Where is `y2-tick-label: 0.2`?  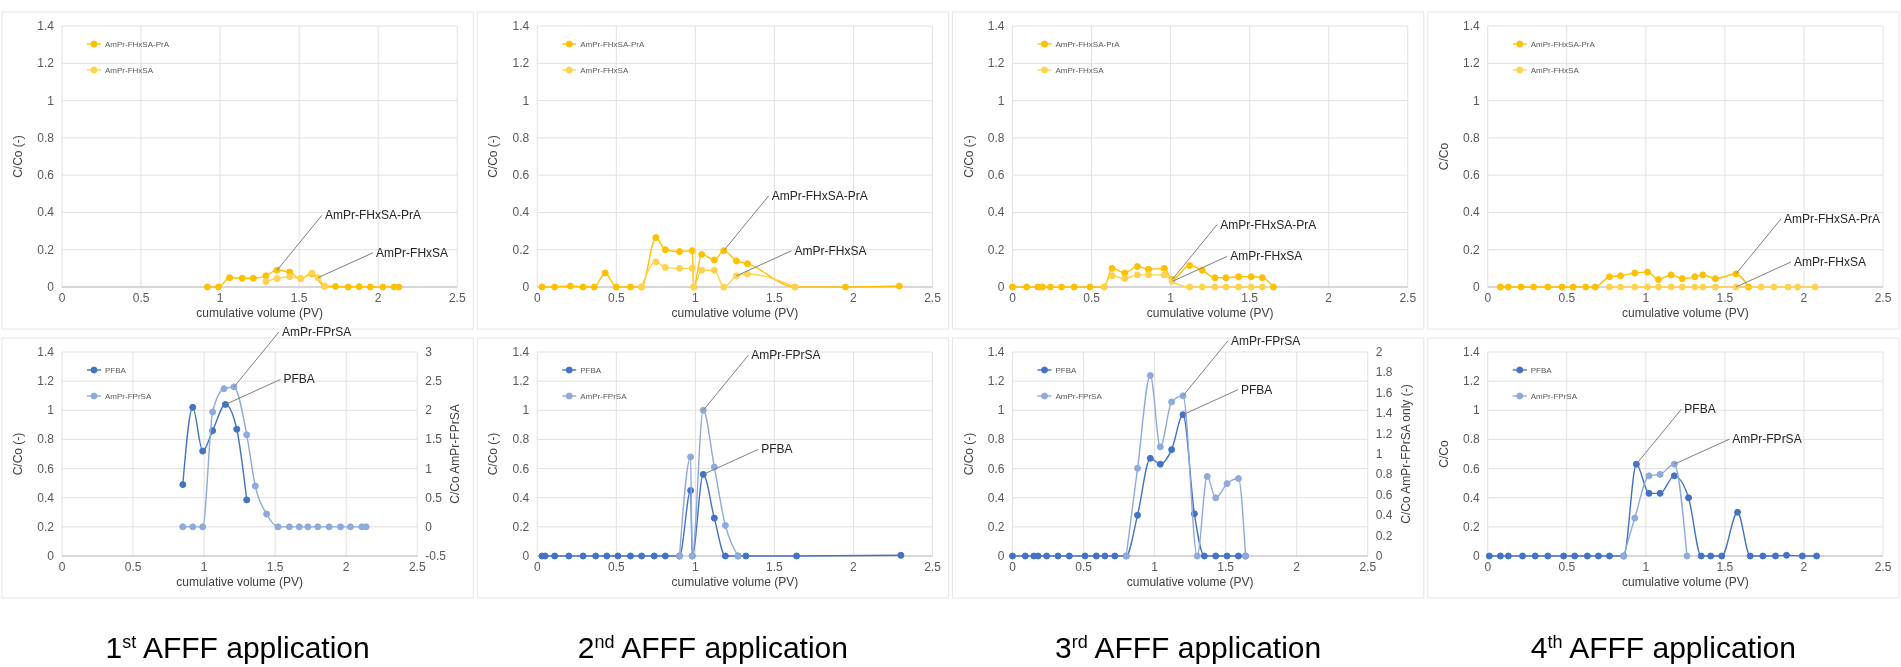
y2-tick-label: 0.2 is located at coordinates (1384, 535).